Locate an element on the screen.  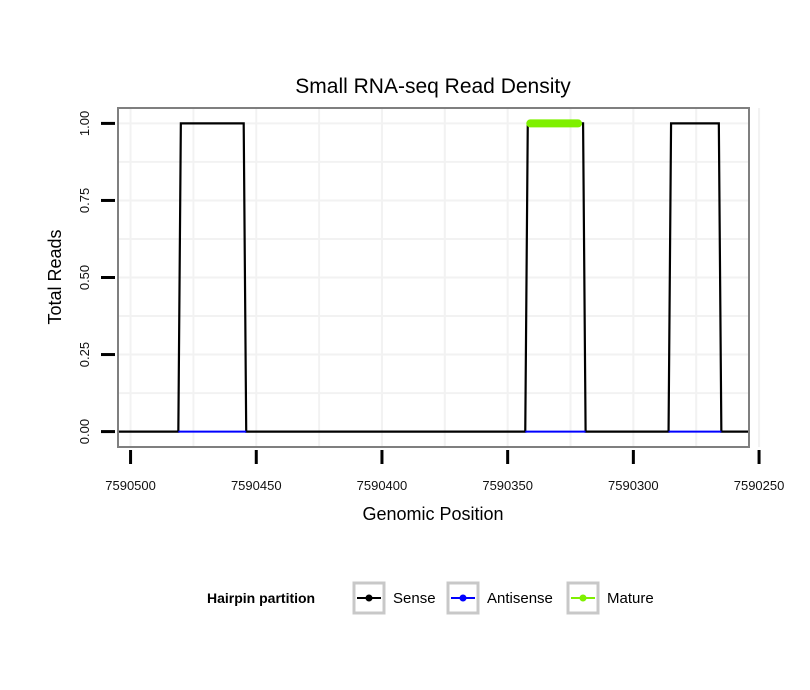
y-tick-label: 0.50 is located at coordinates (84, 277).